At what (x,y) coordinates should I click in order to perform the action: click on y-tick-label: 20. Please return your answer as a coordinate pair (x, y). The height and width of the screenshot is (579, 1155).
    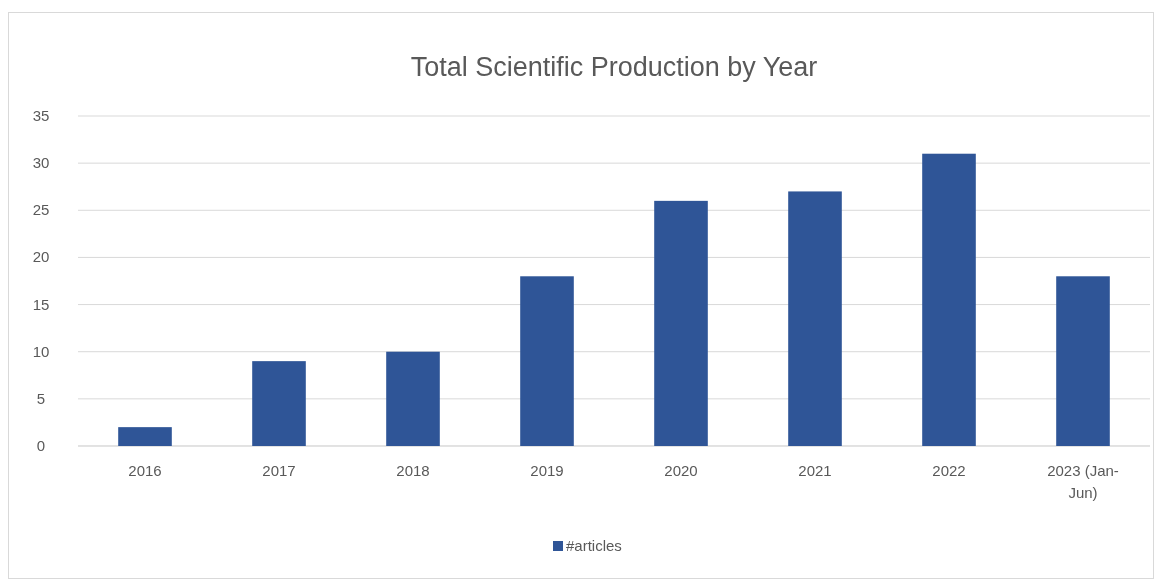
    Looking at the image, I should click on (41, 257).